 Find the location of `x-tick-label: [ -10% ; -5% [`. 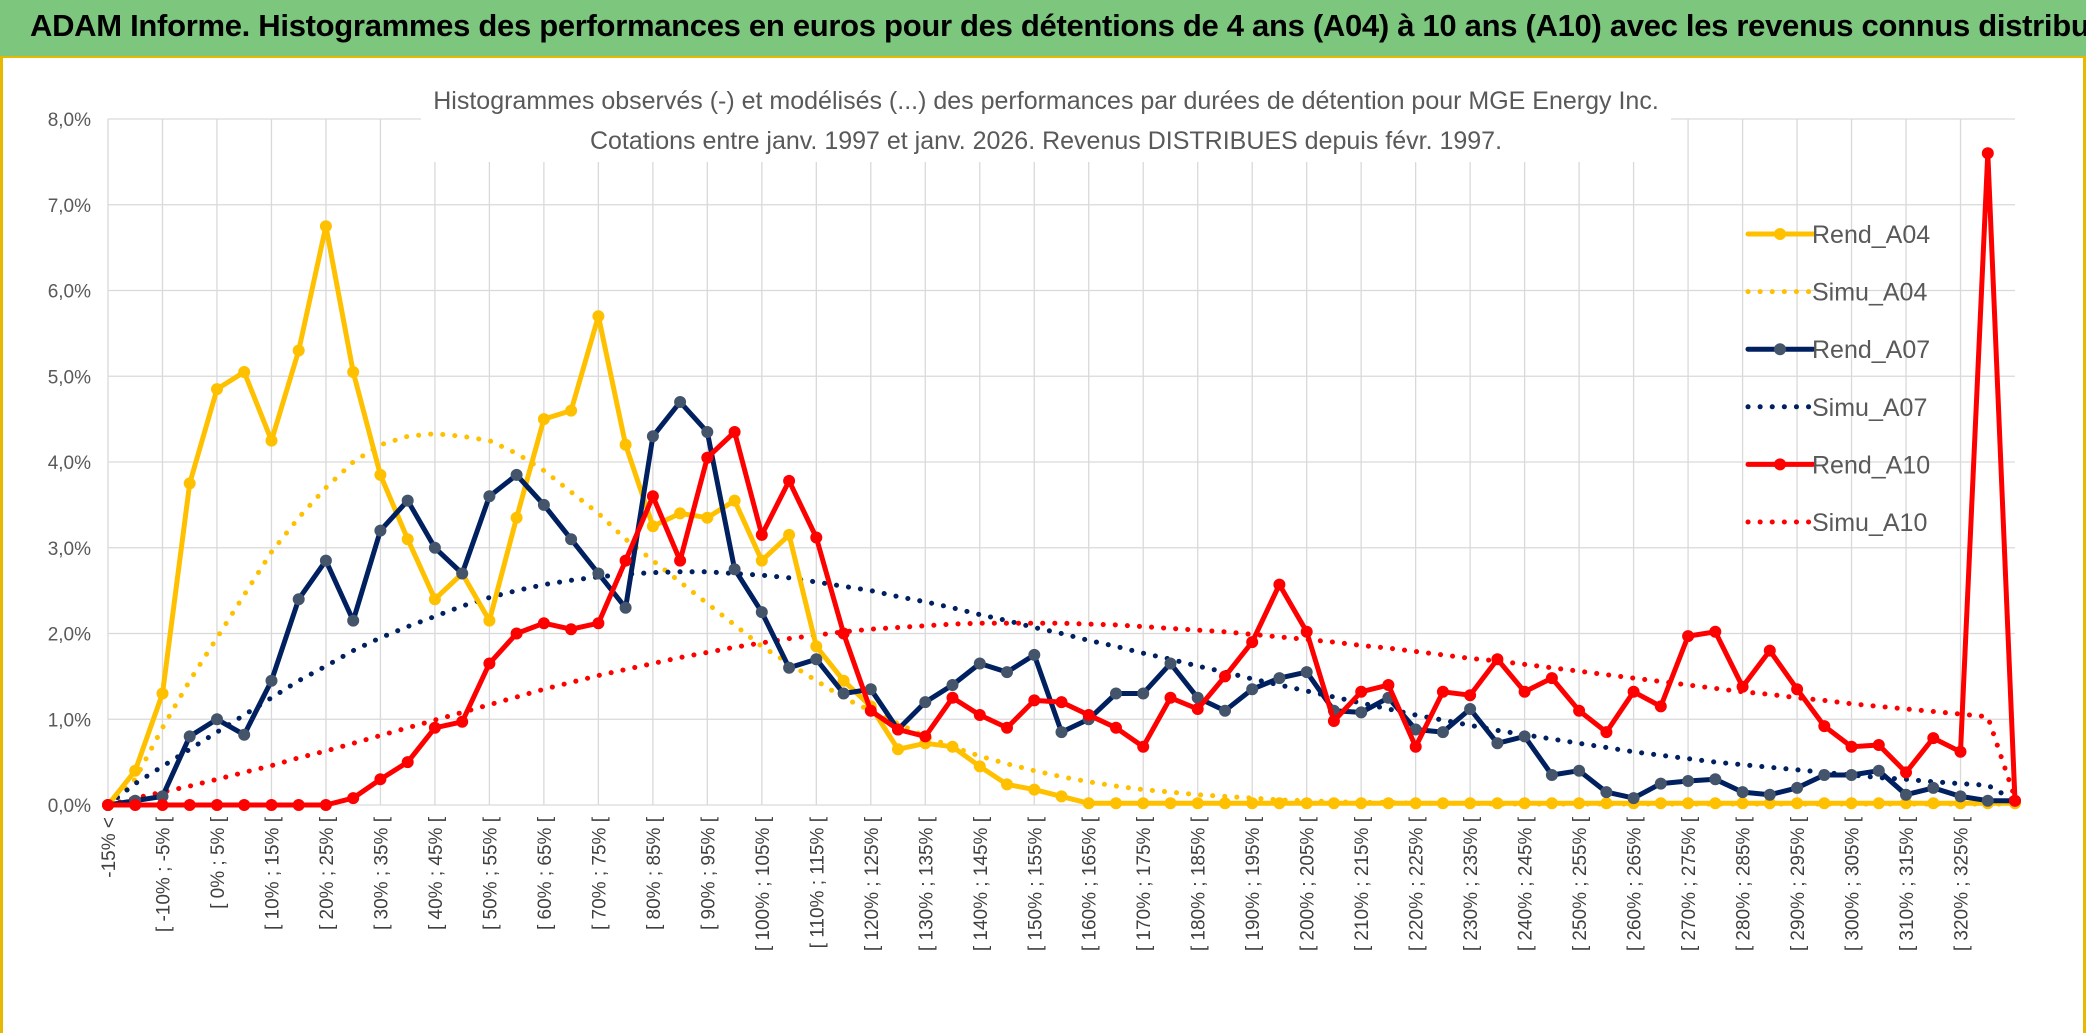

x-tick-label: [ -10% ; -5% [ is located at coordinates (163, 874).